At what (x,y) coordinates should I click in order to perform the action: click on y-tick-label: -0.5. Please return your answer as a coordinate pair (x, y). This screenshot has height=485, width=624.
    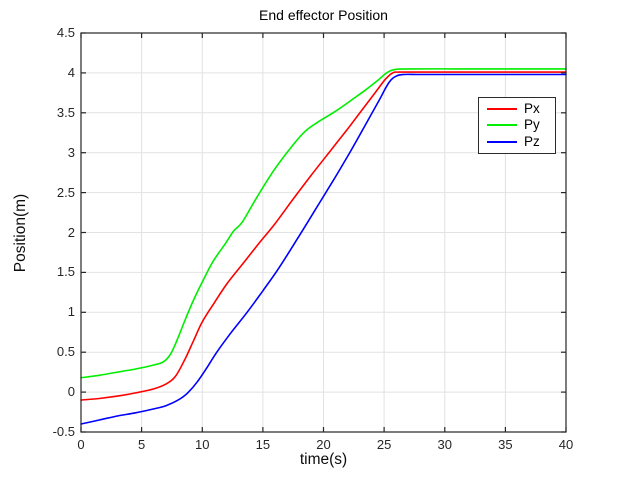
    Looking at the image, I should click on (63, 431).